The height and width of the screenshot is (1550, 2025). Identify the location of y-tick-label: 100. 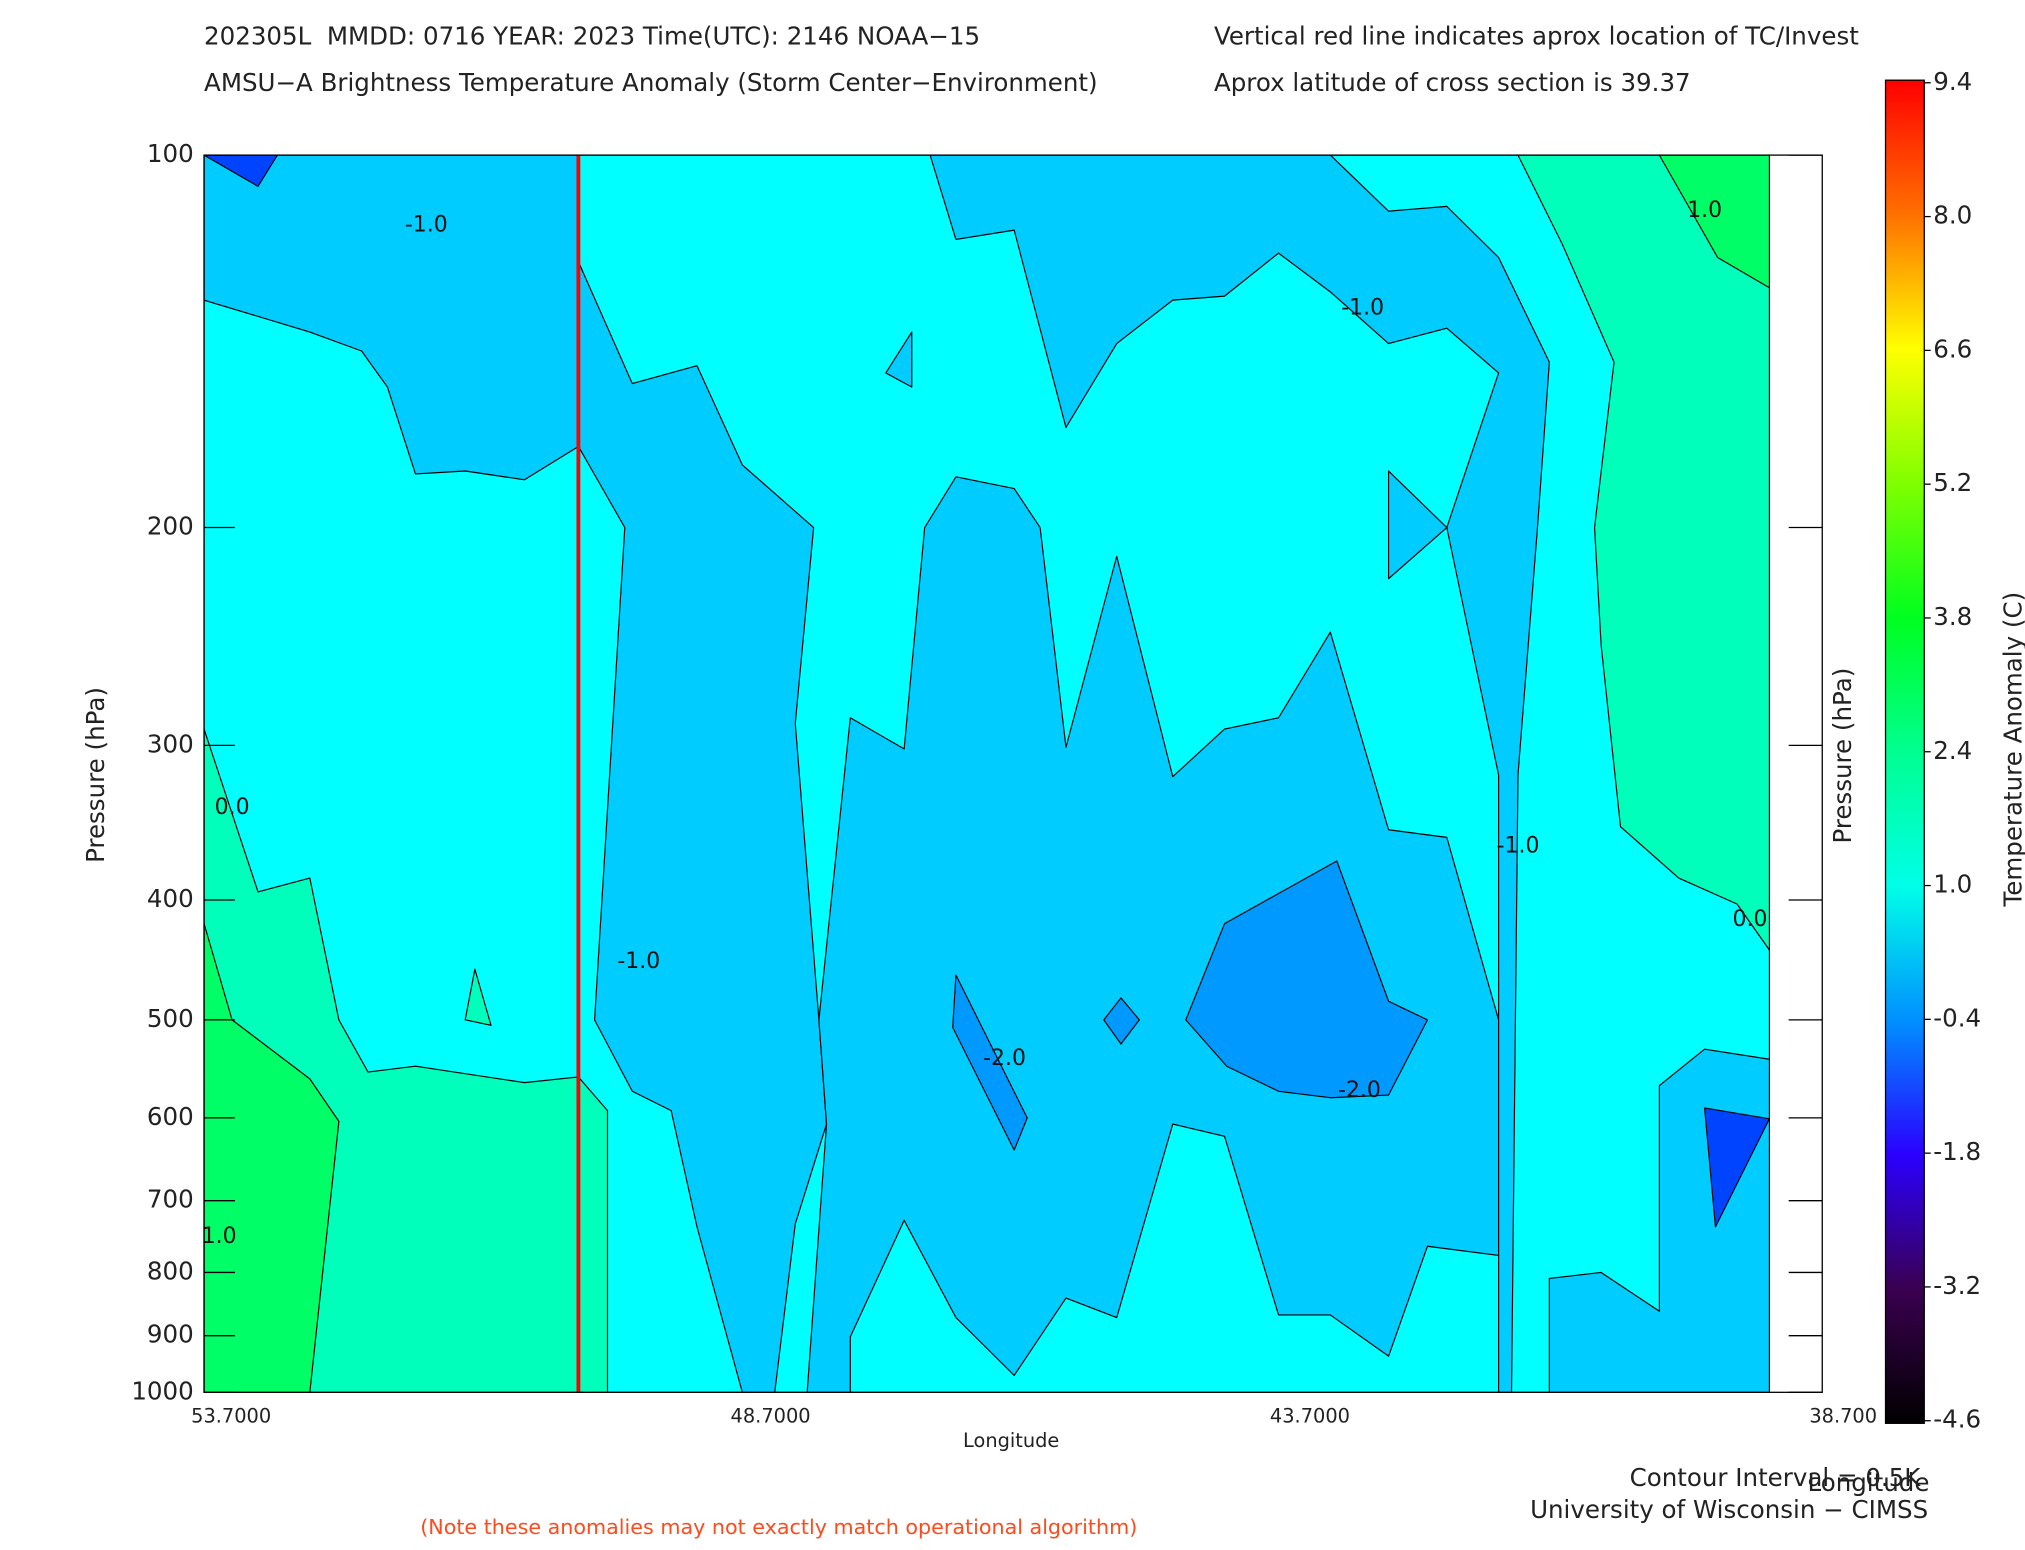
(170, 153).